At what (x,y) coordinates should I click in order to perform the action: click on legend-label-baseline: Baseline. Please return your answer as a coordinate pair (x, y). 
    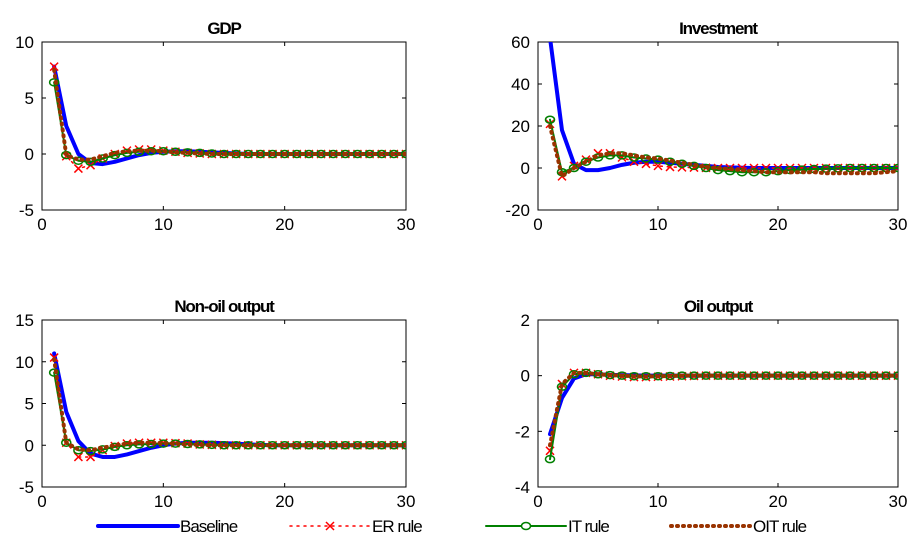
    Looking at the image, I should click on (209, 526).